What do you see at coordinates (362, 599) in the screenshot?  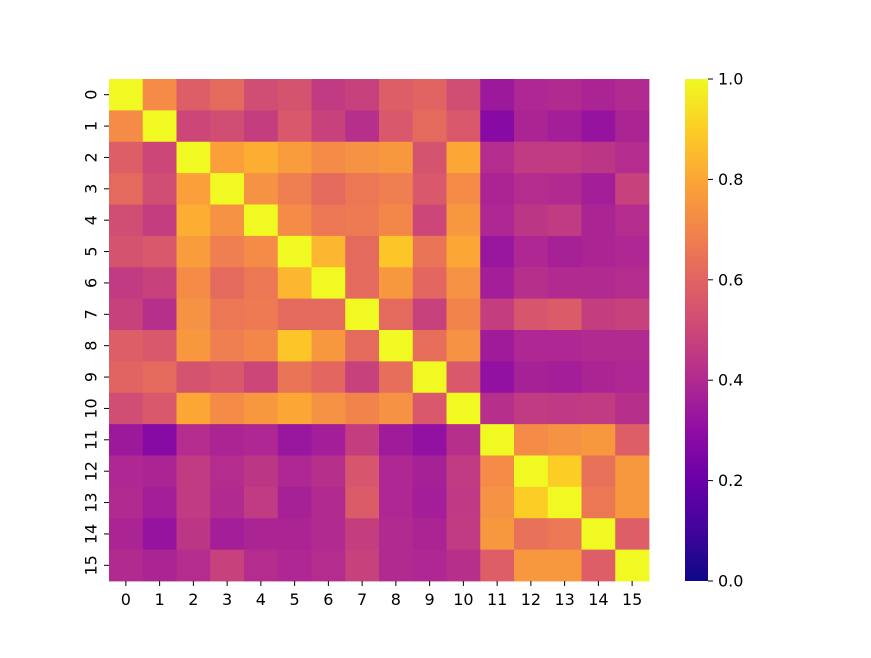 I see `x-tick-label-7: 7` at bounding box center [362, 599].